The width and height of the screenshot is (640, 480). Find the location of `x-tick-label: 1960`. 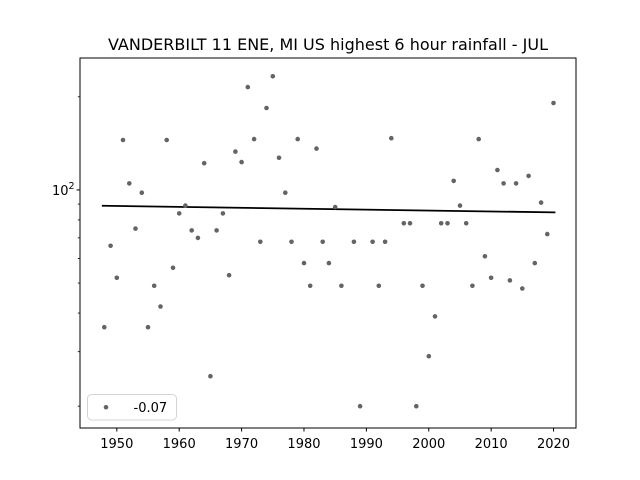

x-tick-label: 1960 is located at coordinates (179, 444).